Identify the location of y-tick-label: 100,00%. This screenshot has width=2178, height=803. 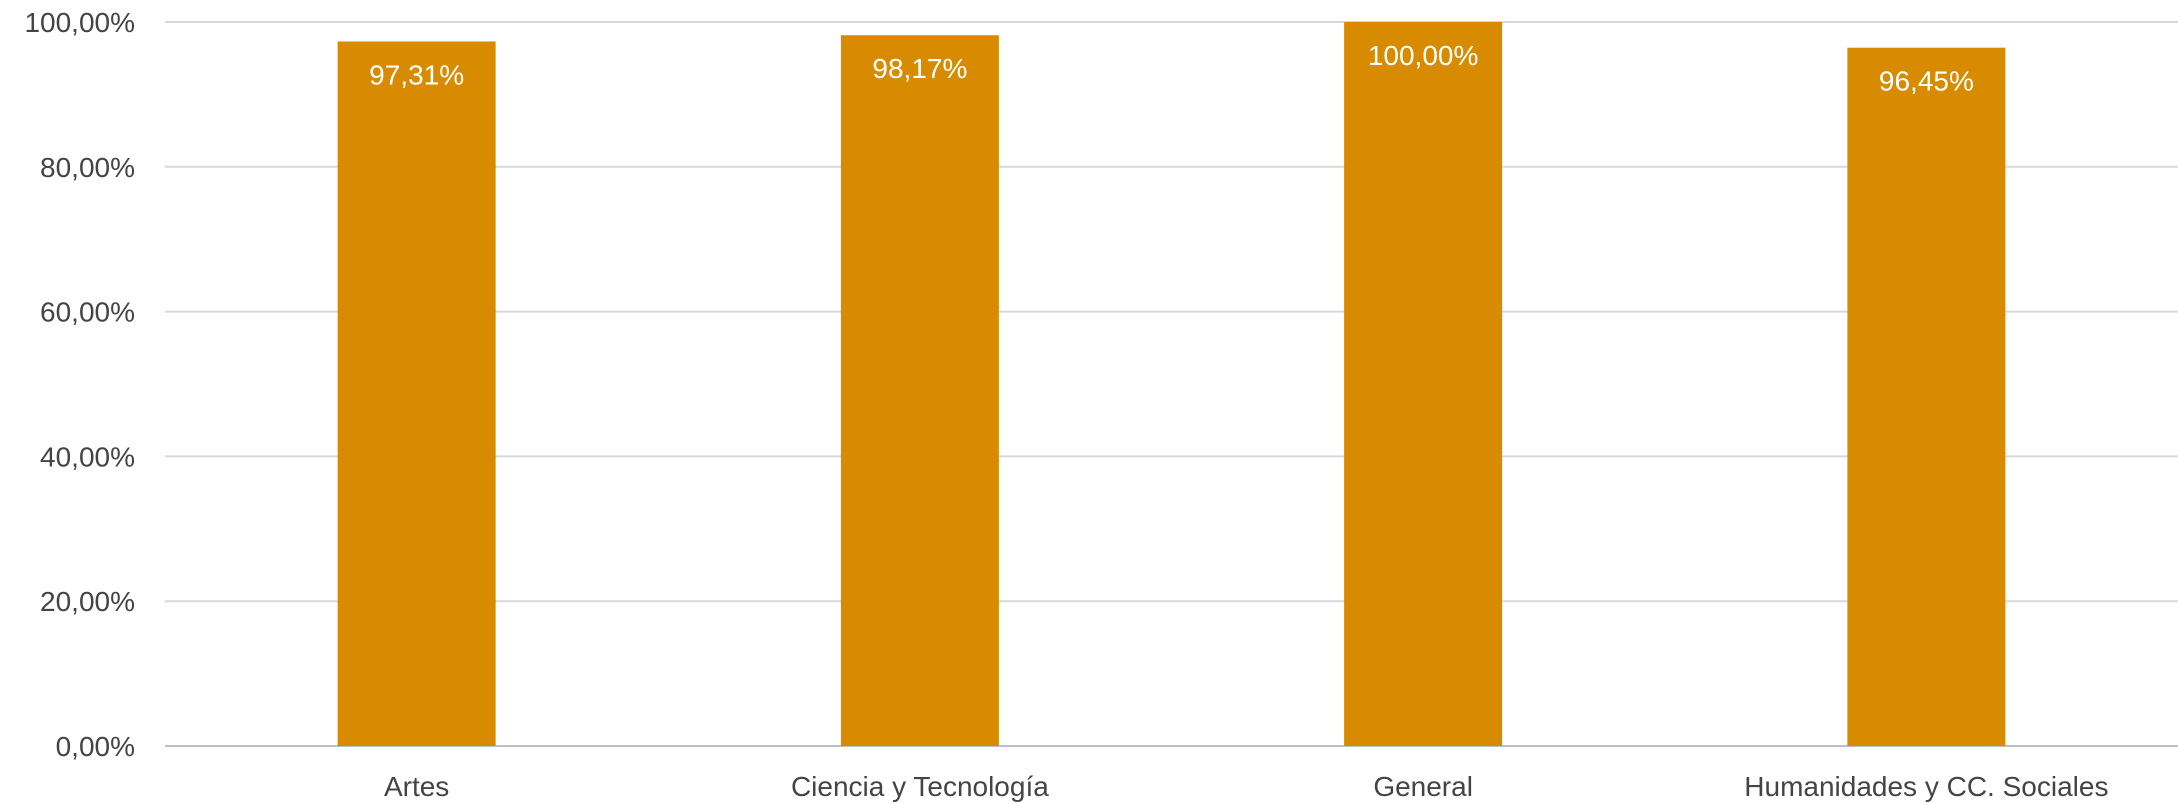
(79, 22).